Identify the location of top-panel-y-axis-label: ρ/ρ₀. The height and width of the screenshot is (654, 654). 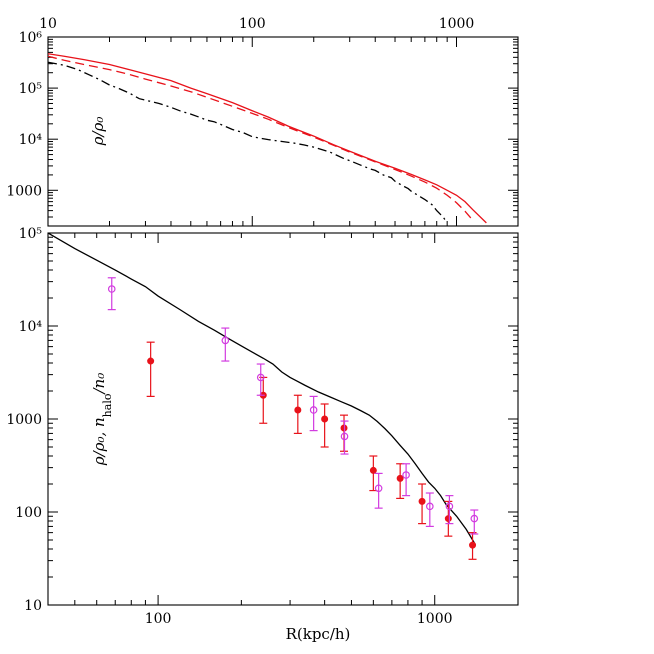
(98, 132).